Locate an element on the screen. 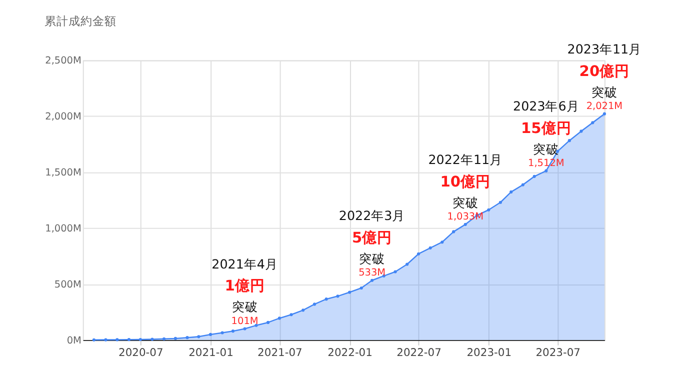  x-tick-label: 2023-01 is located at coordinates (489, 353).